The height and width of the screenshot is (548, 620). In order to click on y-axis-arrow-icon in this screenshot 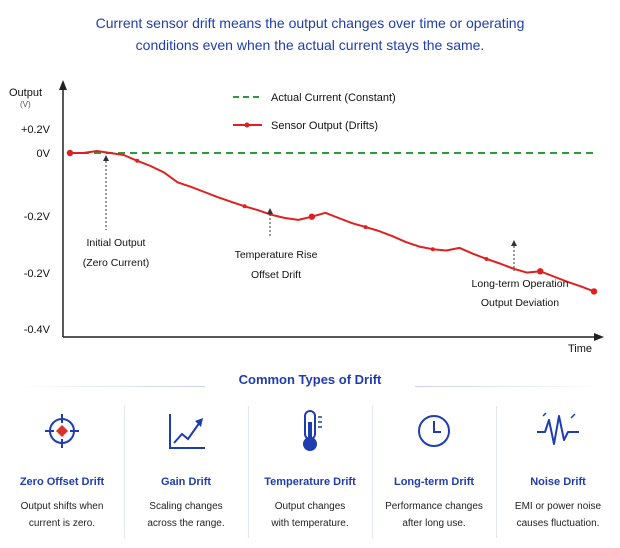, I will do `click(63, 85)`.